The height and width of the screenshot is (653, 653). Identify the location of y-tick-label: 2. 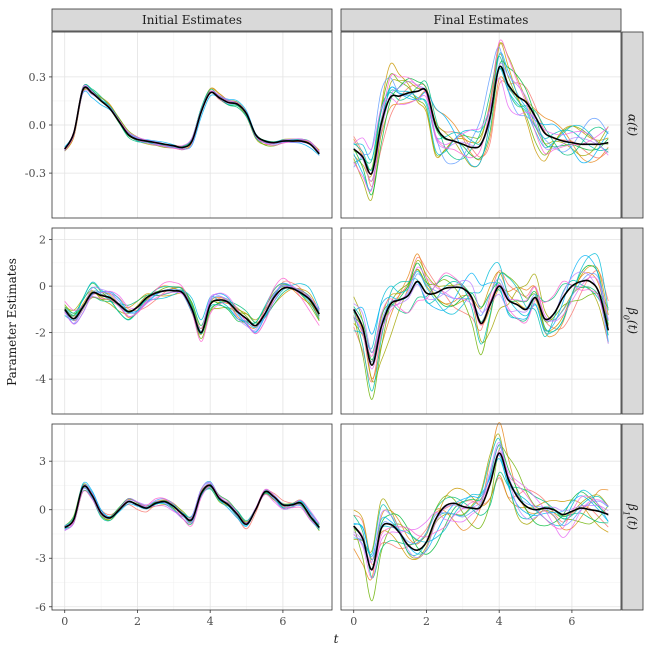
(42, 240).